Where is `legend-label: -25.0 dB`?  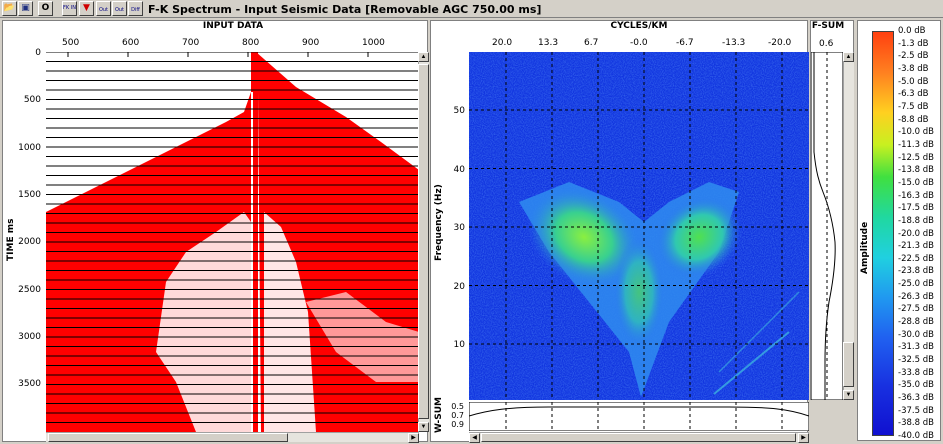 legend-label: -25.0 dB is located at coordinates (916, 284).